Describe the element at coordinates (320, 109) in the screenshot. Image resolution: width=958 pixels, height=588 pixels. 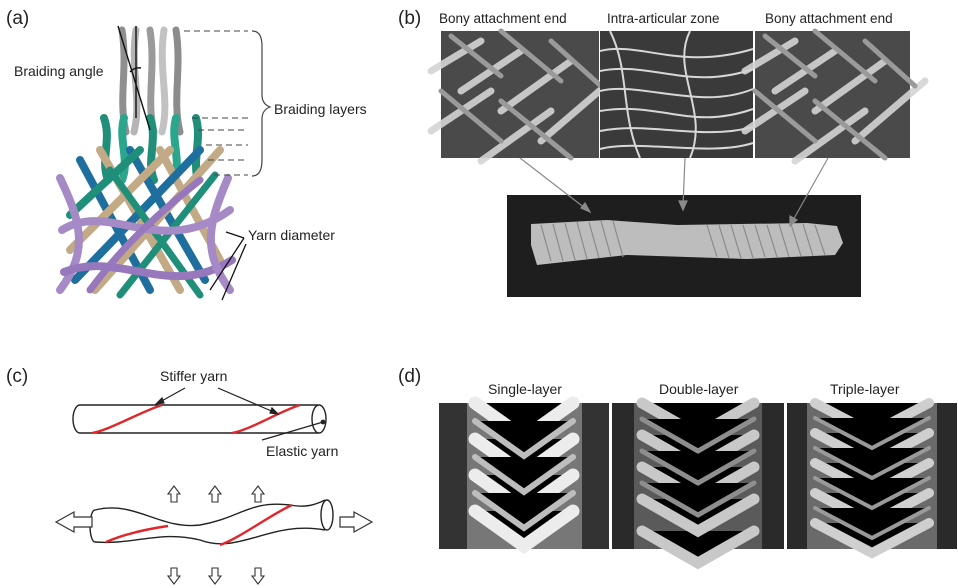
I see `braiding-layers-label: Braiding layers` at that location.